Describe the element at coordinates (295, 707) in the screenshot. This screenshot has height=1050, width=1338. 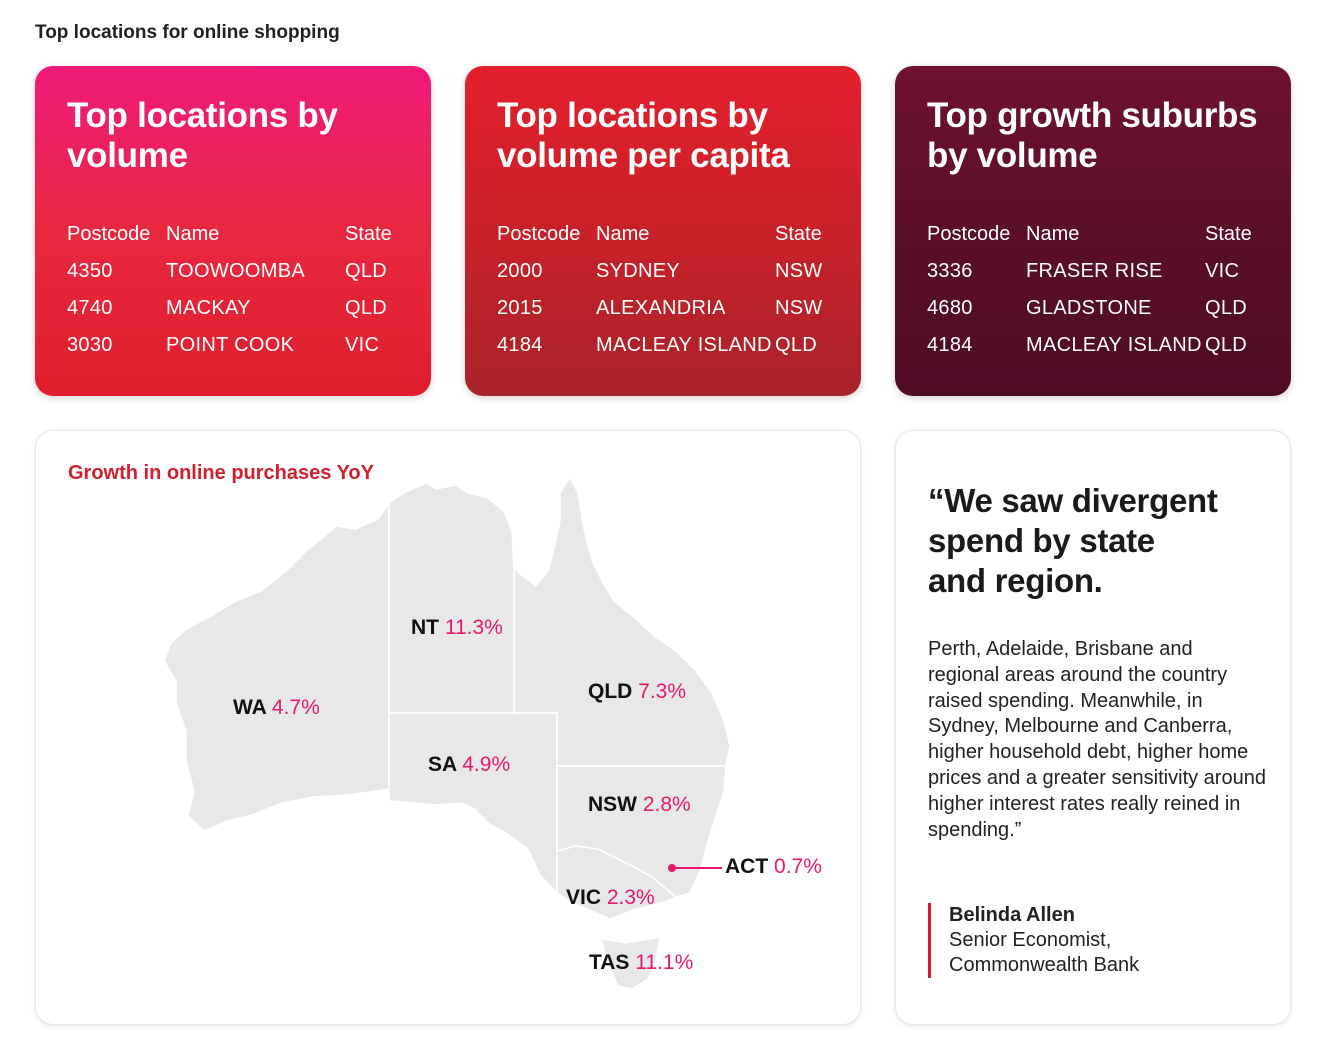
I see `region-value: 4.7%` at that location.